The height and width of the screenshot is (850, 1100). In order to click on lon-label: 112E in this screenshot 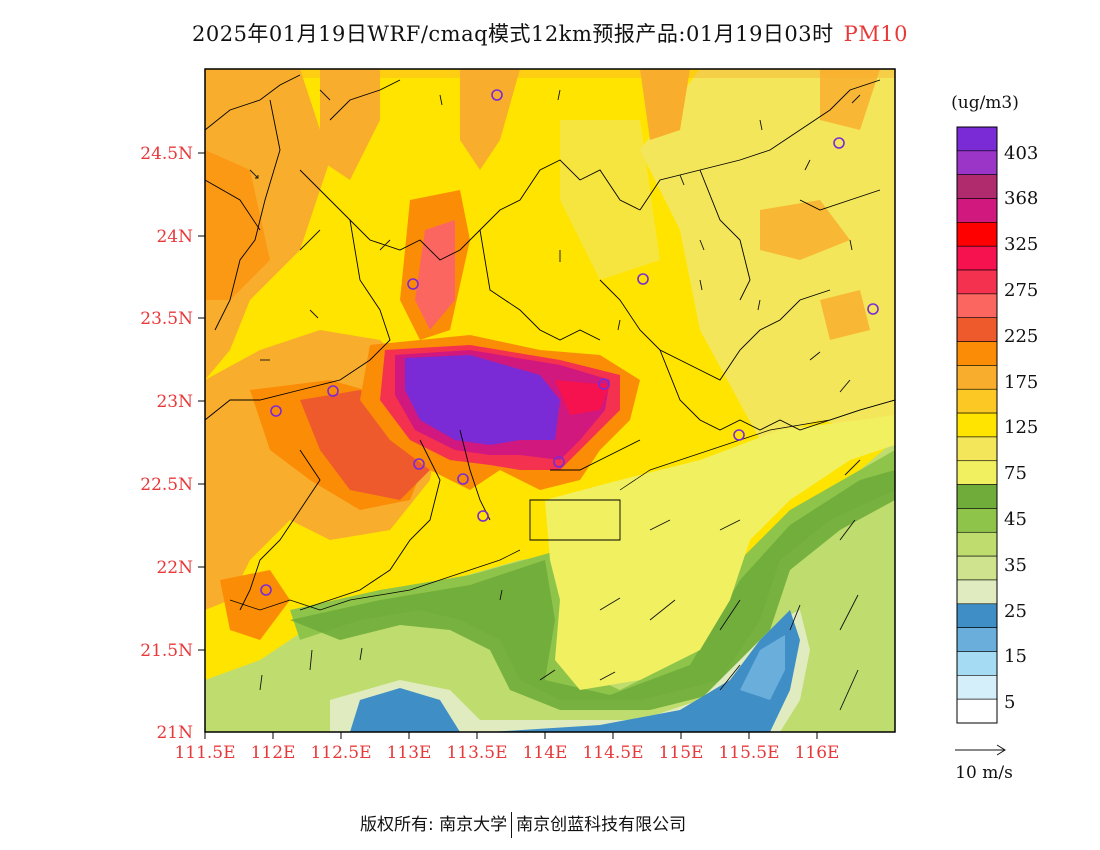, I will do `click(273, 753)`.